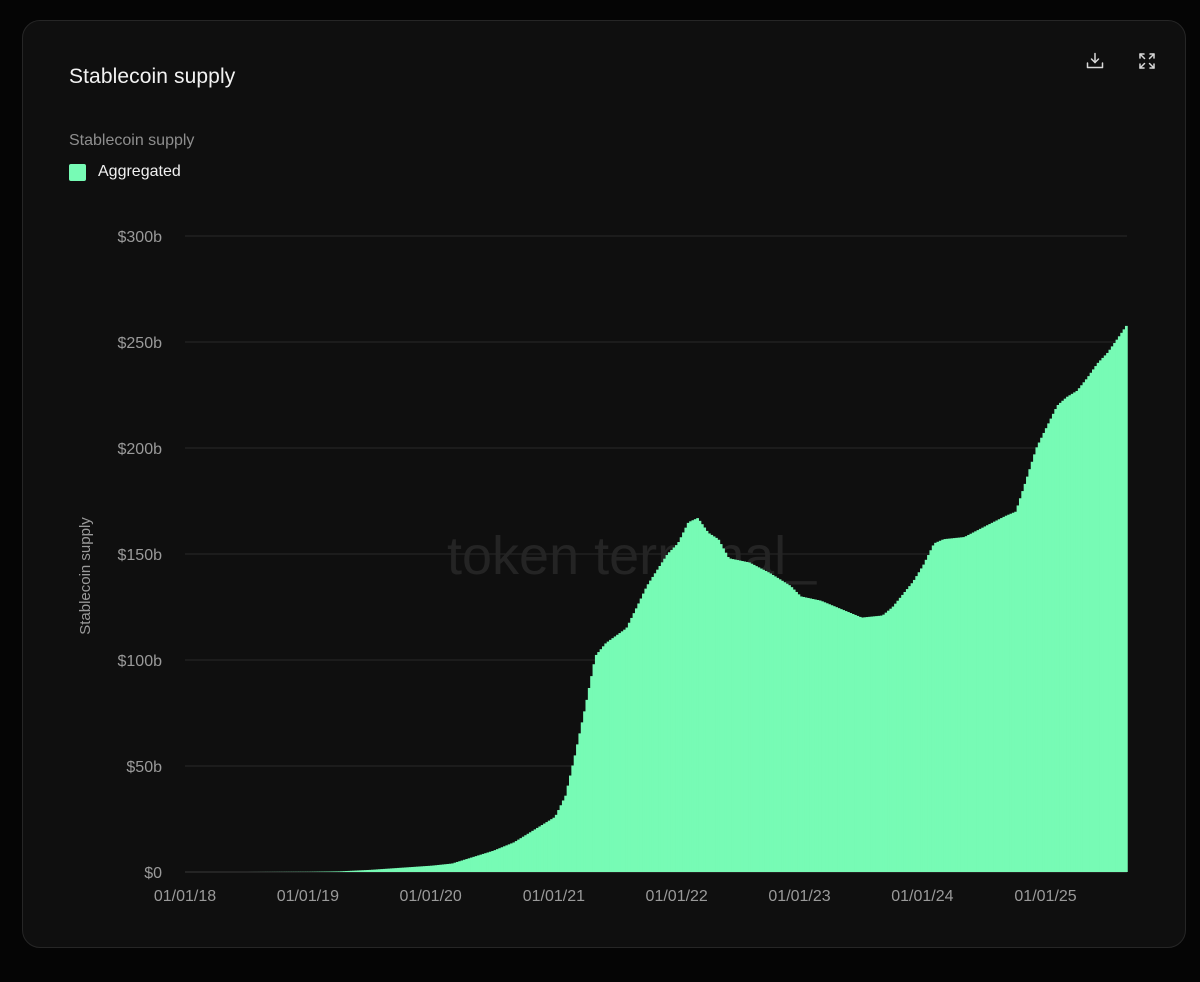  What do you see at coordinates (139, 171) in the screenshot?
I see `legend-label: Aggregated` at bounding box center [139, 171].